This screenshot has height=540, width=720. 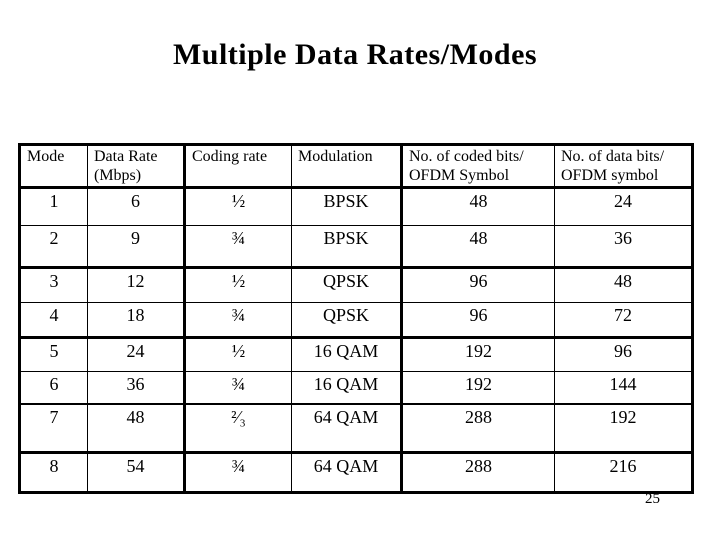 I want to click on table-cell: 144, so click(x=623, y=388).